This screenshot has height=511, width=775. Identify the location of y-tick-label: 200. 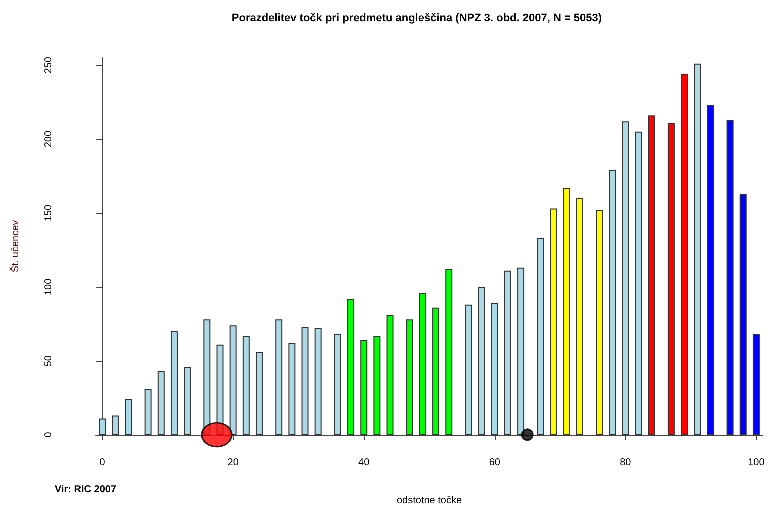
(49, 139).